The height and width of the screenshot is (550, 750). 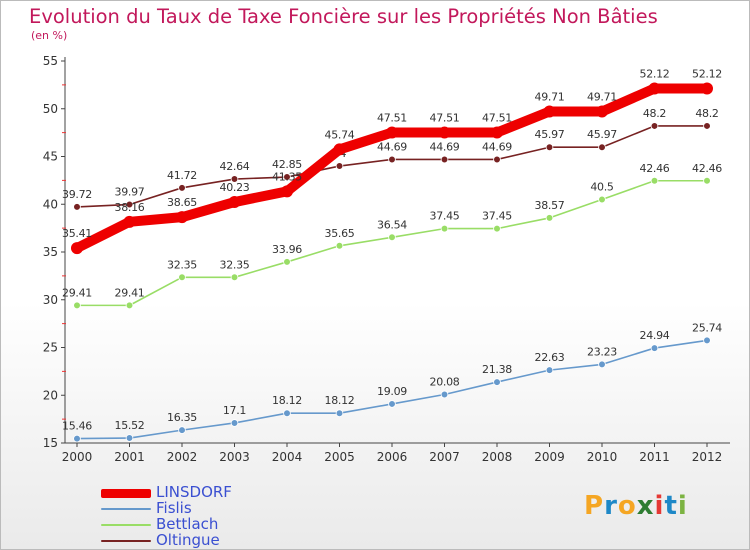 I want to click on logo-letter: r, so click(x=611, y=506).